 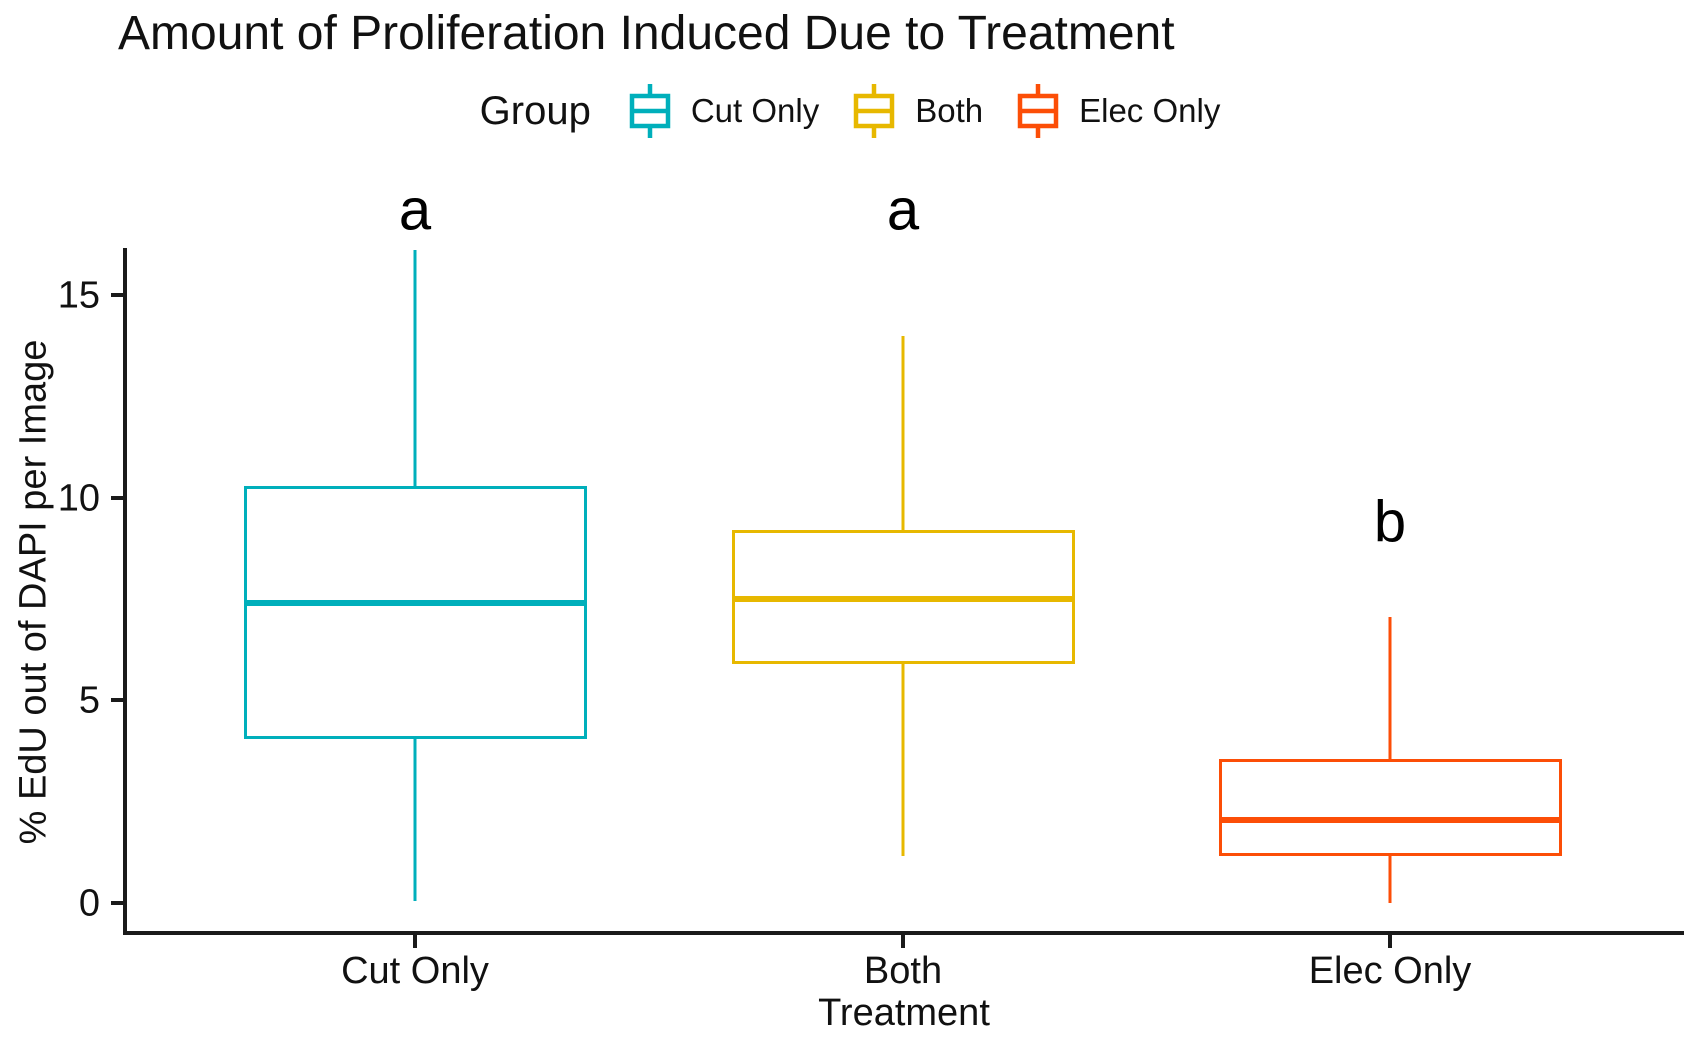 I want to click on y-tick-label-10: 10, so click(x=78, y=498).